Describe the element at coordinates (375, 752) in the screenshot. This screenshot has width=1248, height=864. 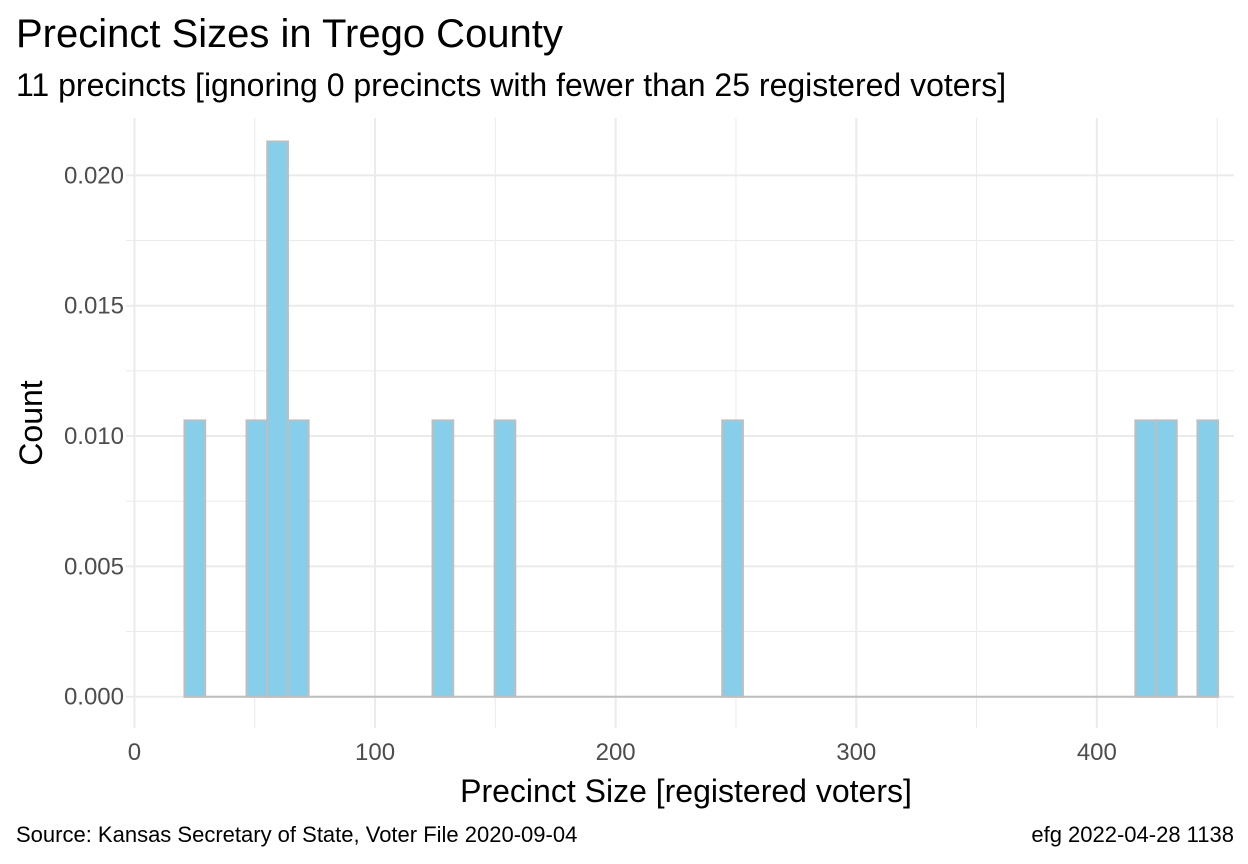
I see `x-tick-label: 100` at that location.